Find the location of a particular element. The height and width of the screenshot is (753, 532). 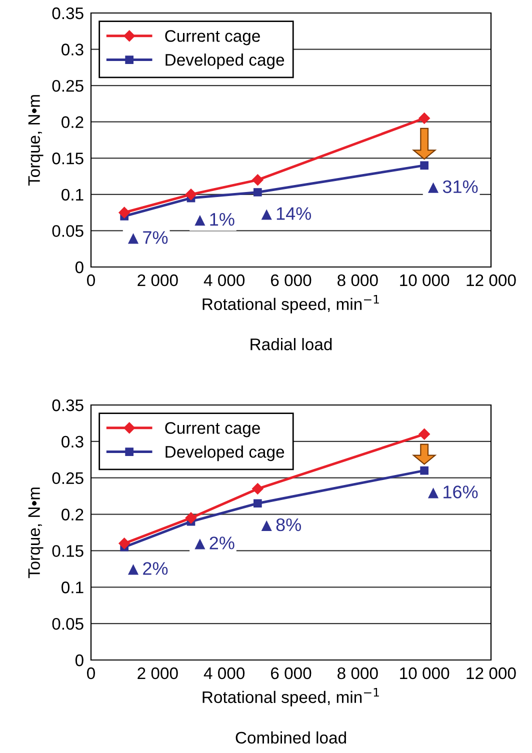

annotation: ▲16% is located at coordinates (453, 492).